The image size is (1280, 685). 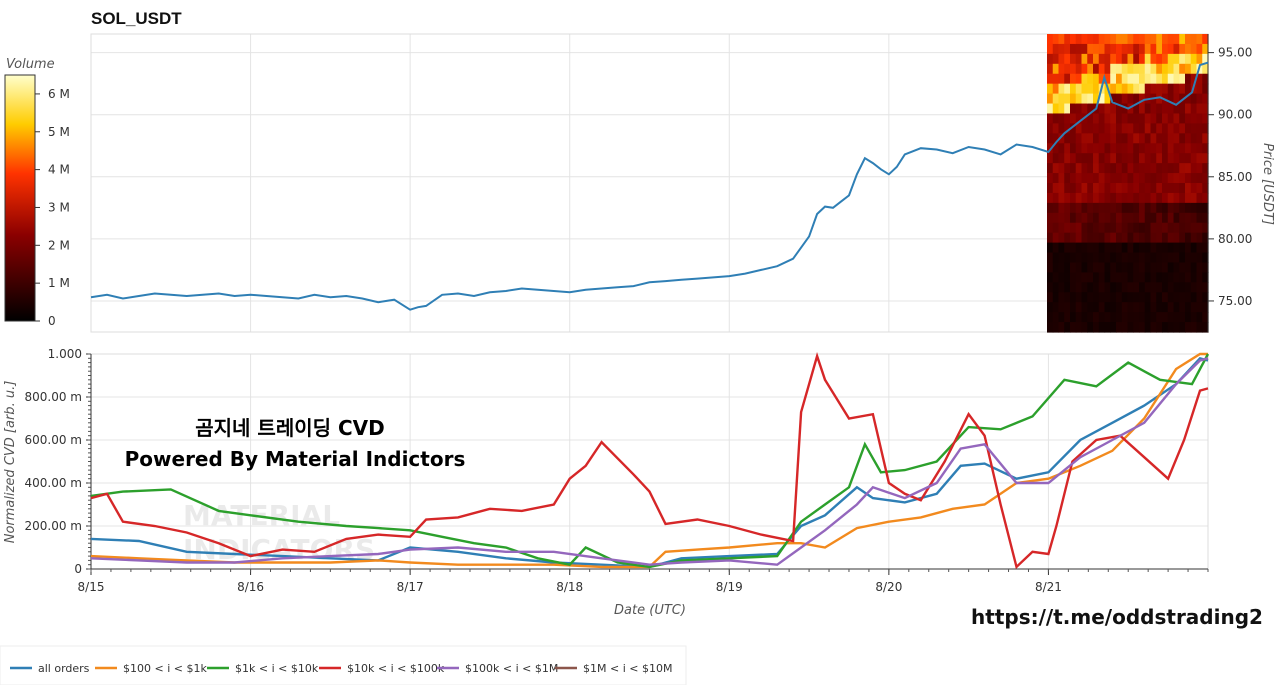 What do you see at coordinates (1235, 177) in the screenshot?
I see `price-tick-label: 85.00` at bounding box center [1235, 177].